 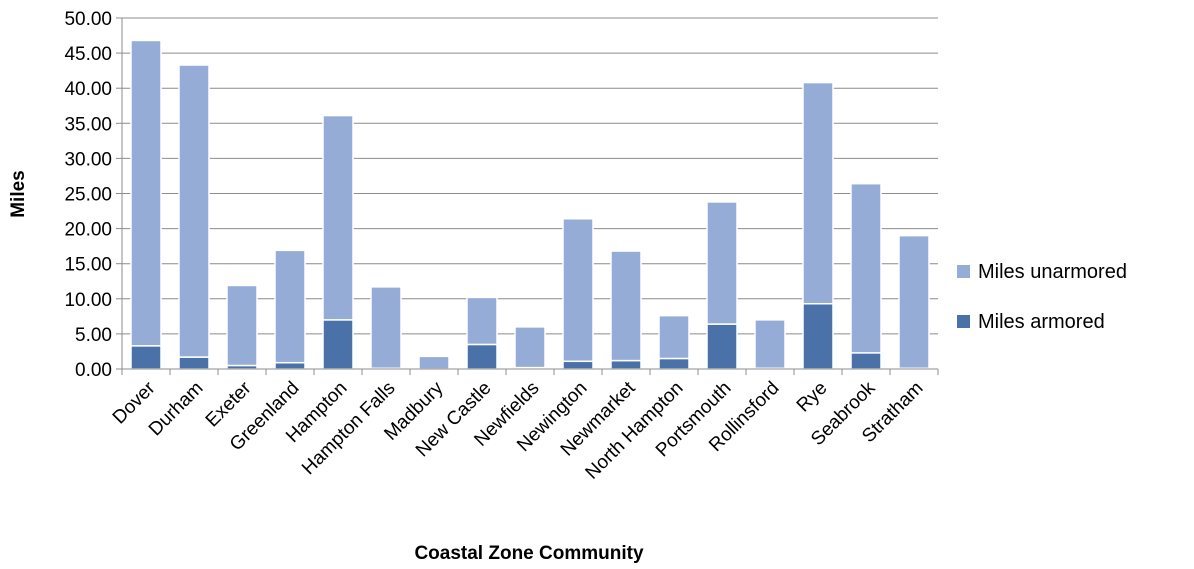 I want to click on bar-armored-hampton, so click(x=338, y=344).